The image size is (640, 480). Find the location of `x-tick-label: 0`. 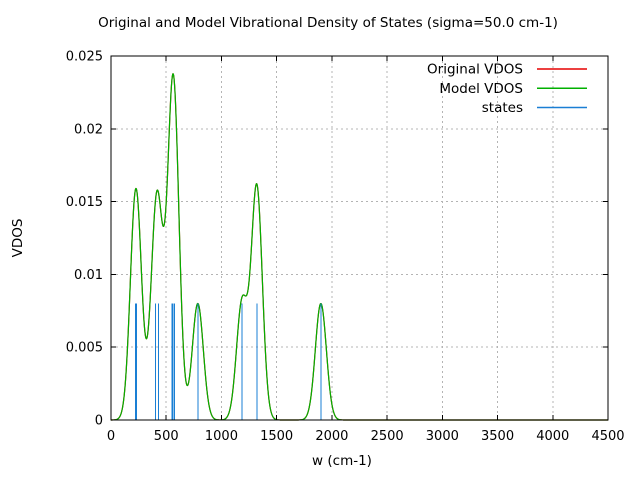

x-tick-label: 0 is located at coordinates (111, 436).